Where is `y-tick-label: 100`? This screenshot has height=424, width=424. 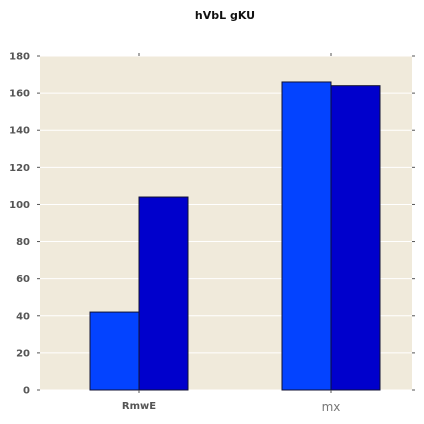
y-tick-label: 100 is located at coordinates (19, 205).